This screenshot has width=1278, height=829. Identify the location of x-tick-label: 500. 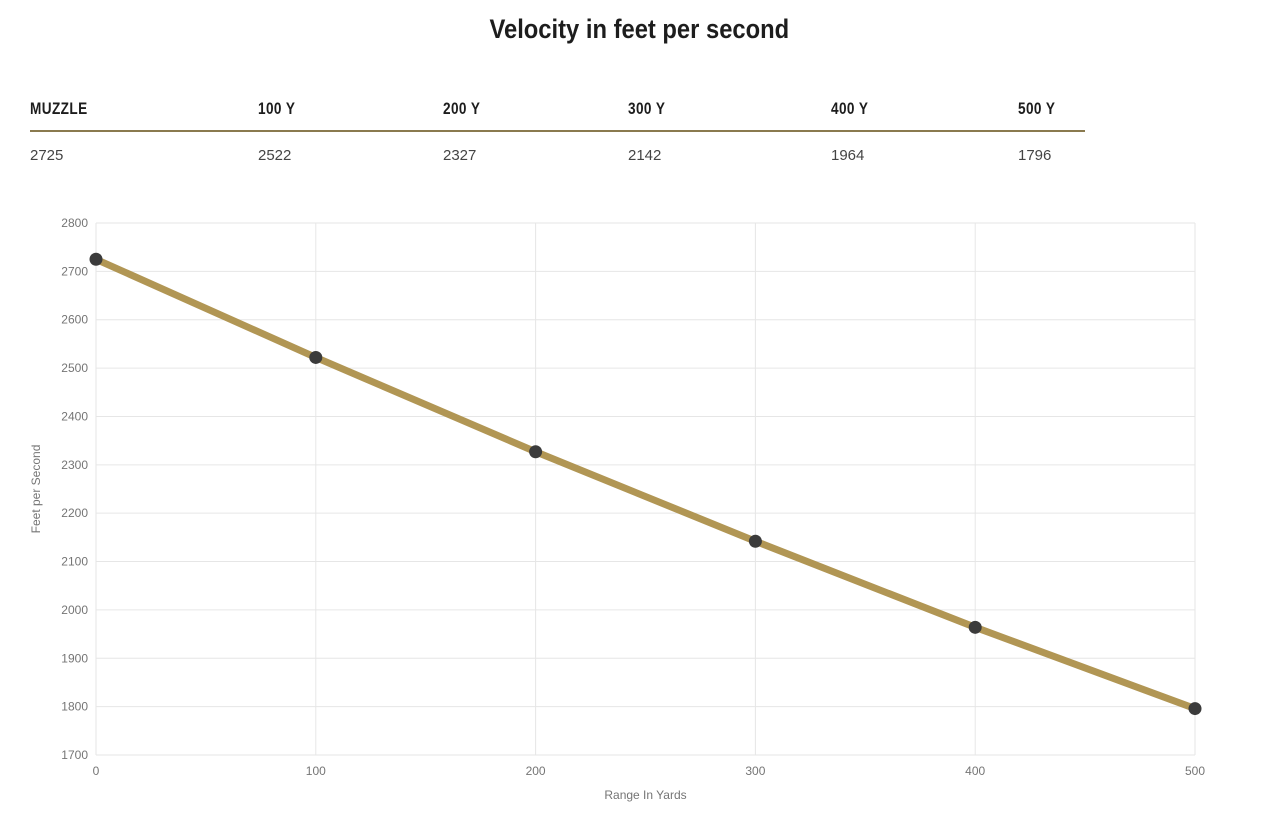
(1195, 771).